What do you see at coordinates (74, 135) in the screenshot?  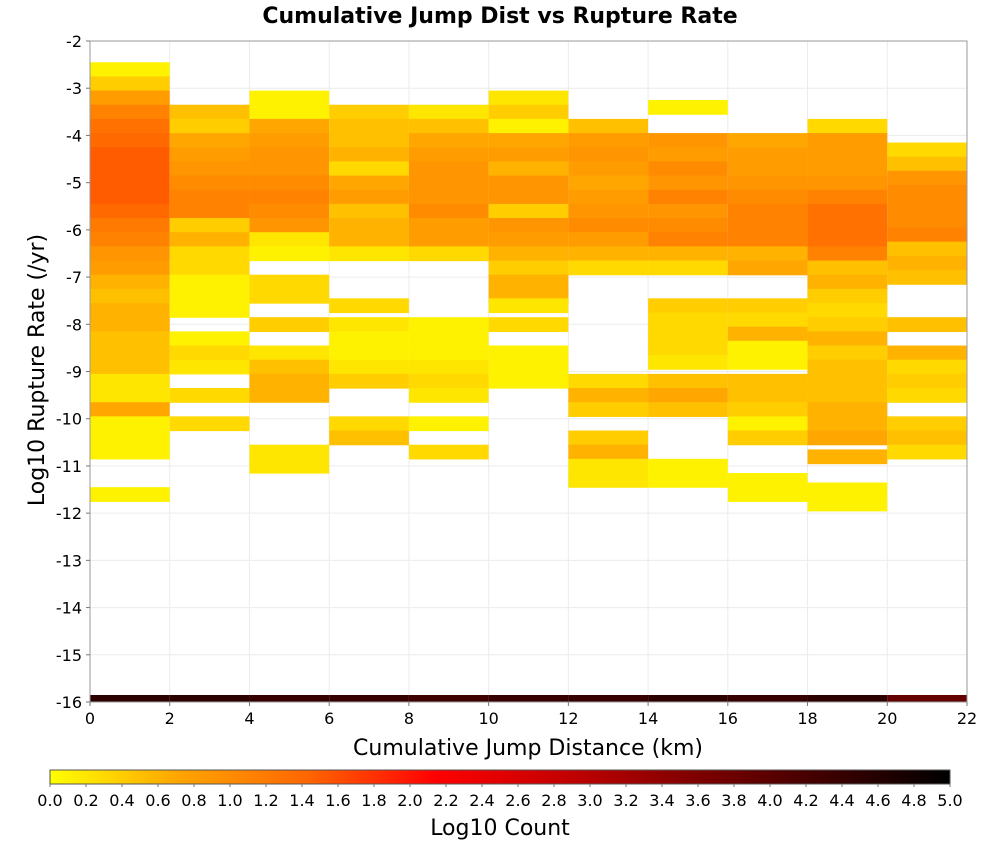 I see `y-tick-label: -4` at bounding box center [74, 135].